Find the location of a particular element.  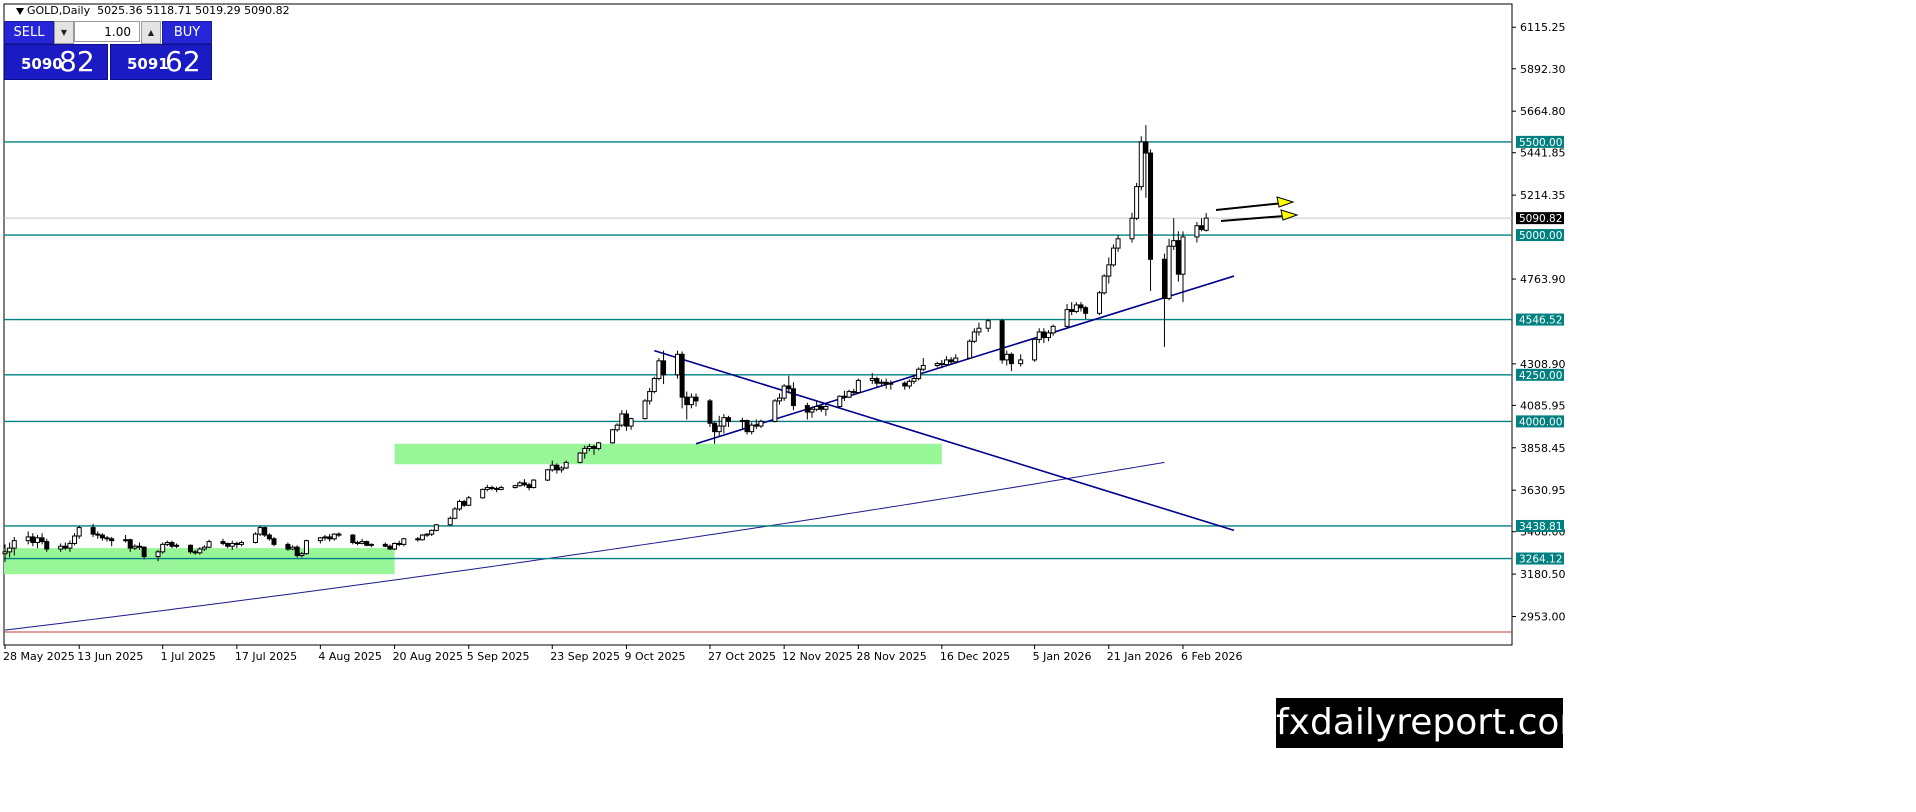

rising-trendline is located at coordinates (965, 360).